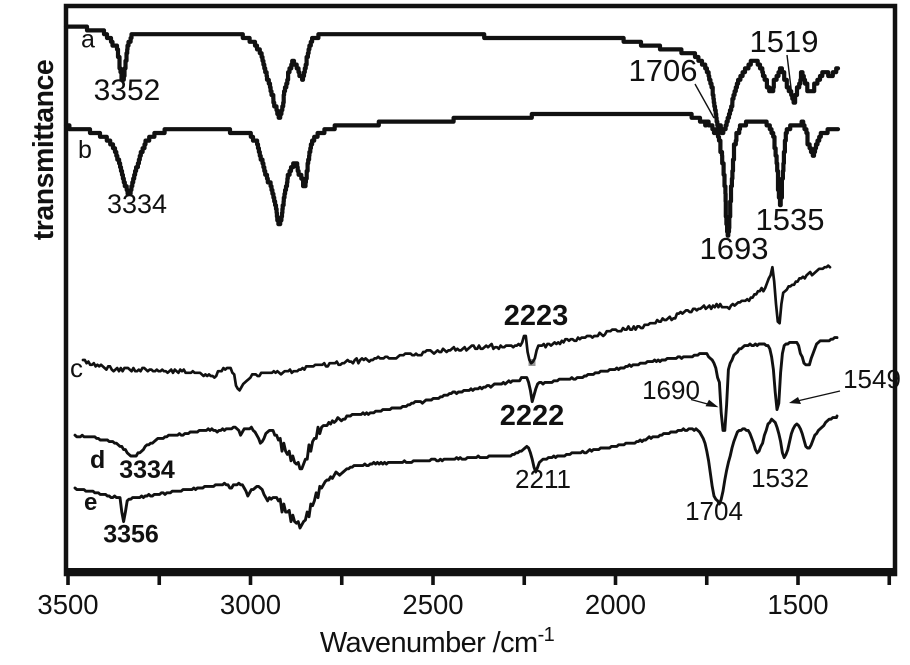  Describe the element at coordinates (734, 248) in the screenshot. I see `svg-text: 1693` at that location.